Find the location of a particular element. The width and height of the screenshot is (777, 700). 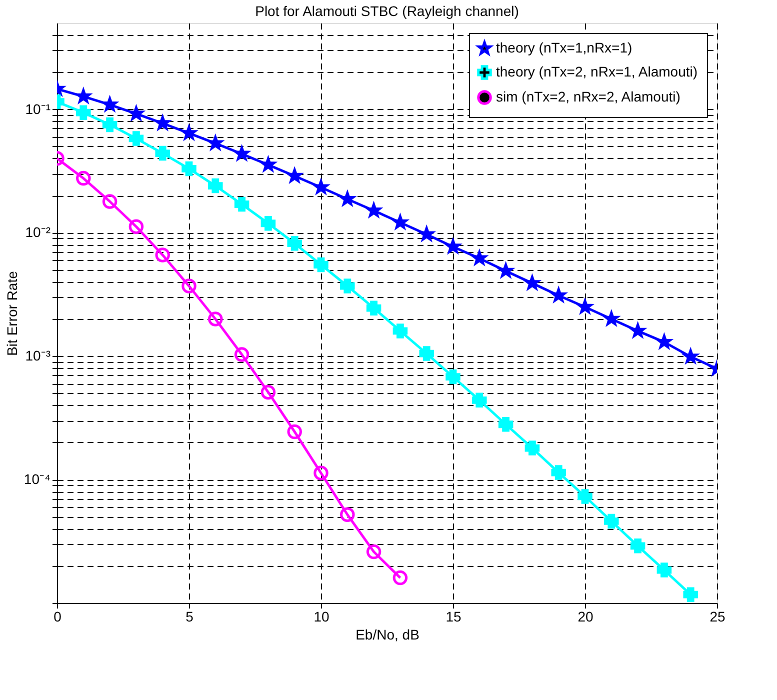

y-tick-label: 10⁻² is located at coordinates (38, 232).